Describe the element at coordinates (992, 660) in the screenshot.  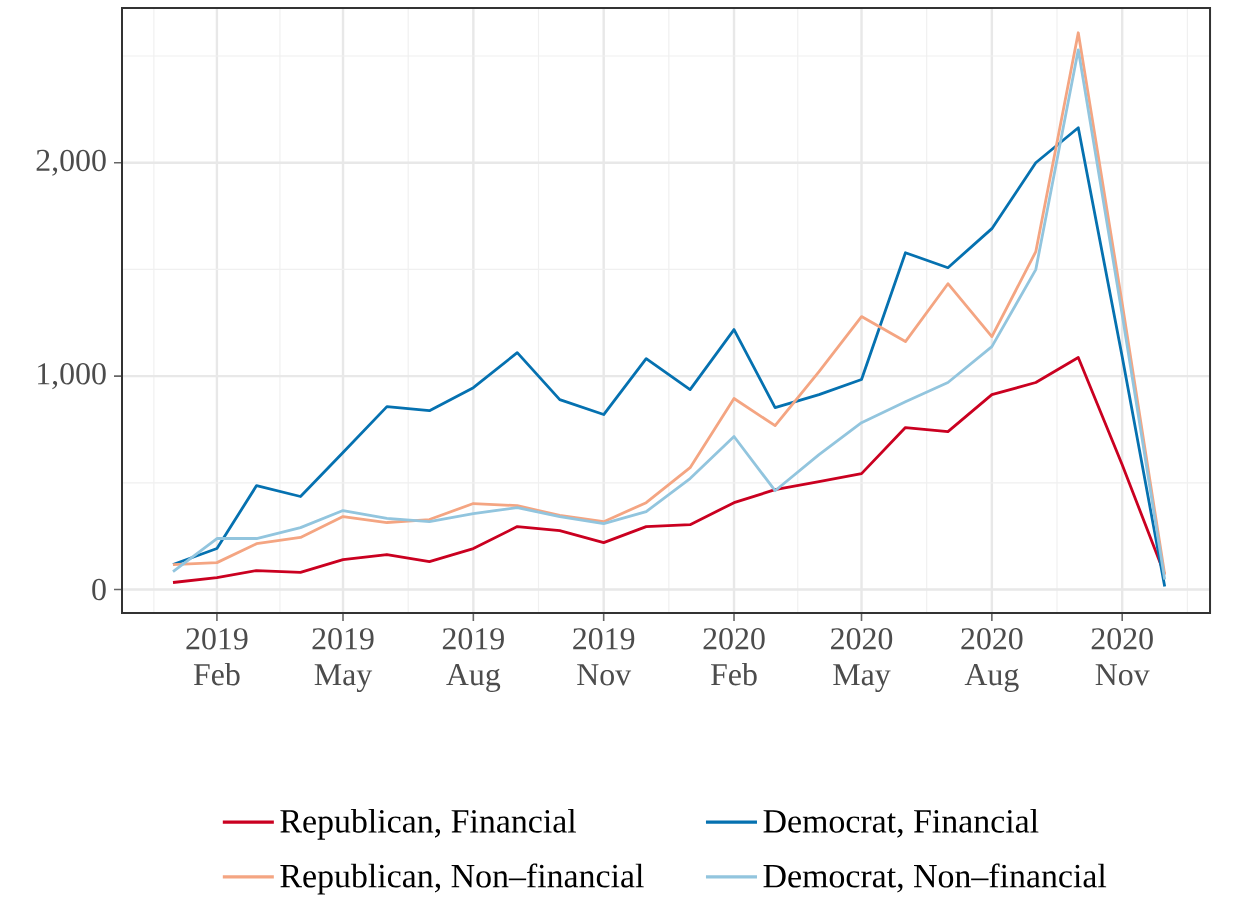
I see `x-tick-label: 2020 Aug` at that location.